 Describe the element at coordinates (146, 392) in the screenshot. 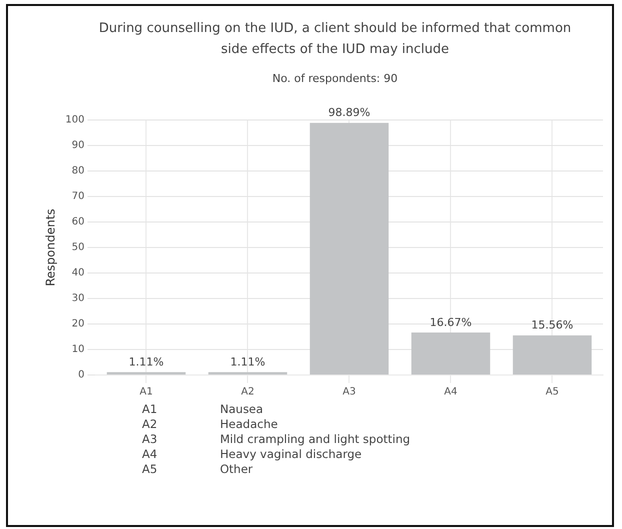

I see `x-tick-label: A1` at that location.